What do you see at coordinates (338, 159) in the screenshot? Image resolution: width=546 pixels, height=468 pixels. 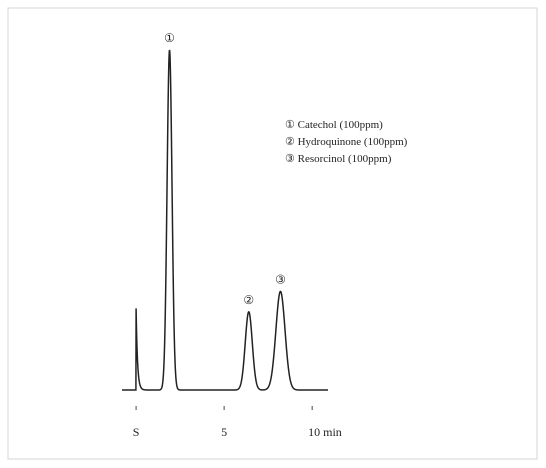 I see `legend-entry: ③ Resorcinol (100ppm)` at bounding box center [338, 159].